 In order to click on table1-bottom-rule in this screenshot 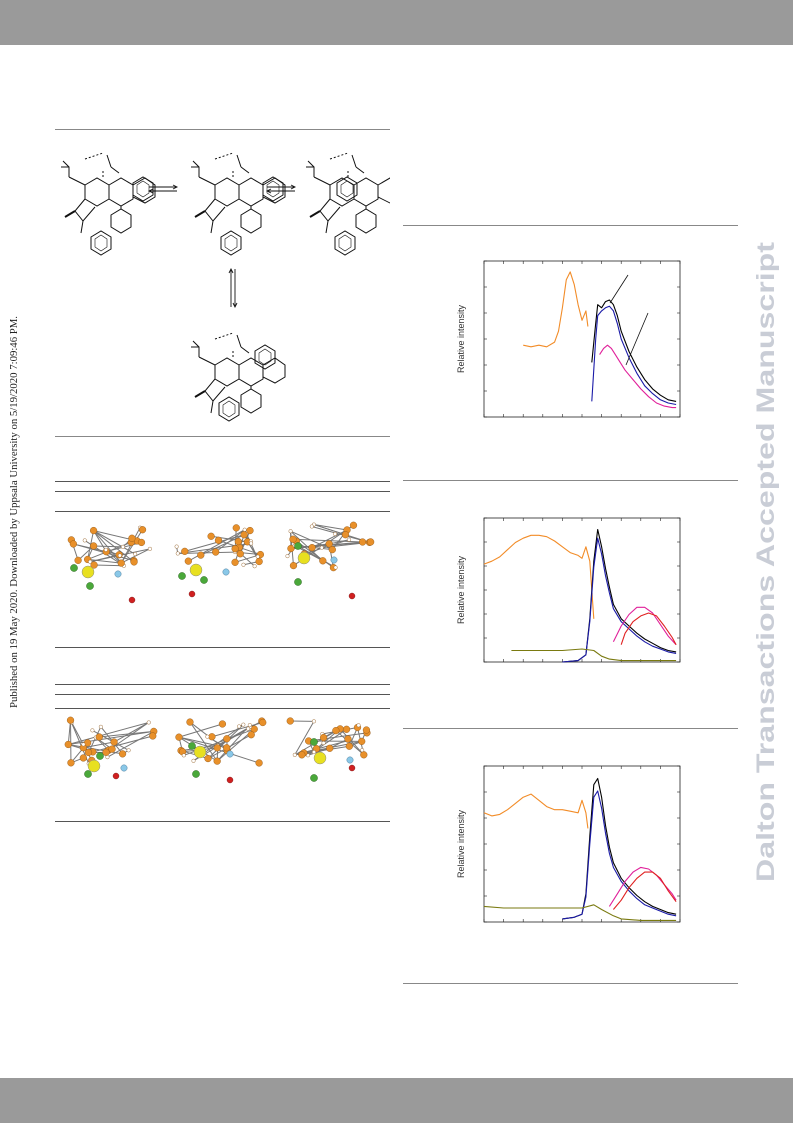, I will do `click(222, 647)`.